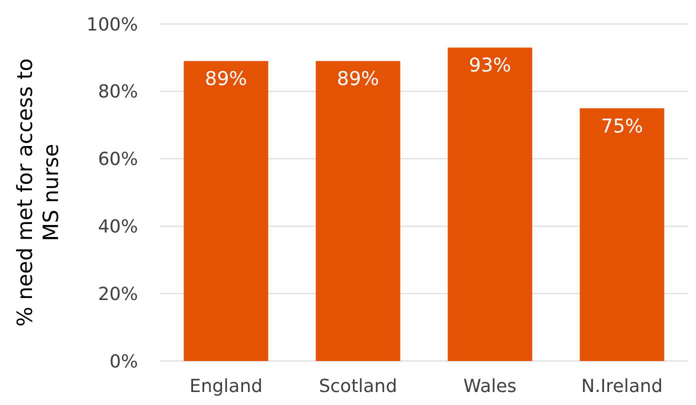  I want to click on x-tick-label: N.Ireland, so click(622, 386).